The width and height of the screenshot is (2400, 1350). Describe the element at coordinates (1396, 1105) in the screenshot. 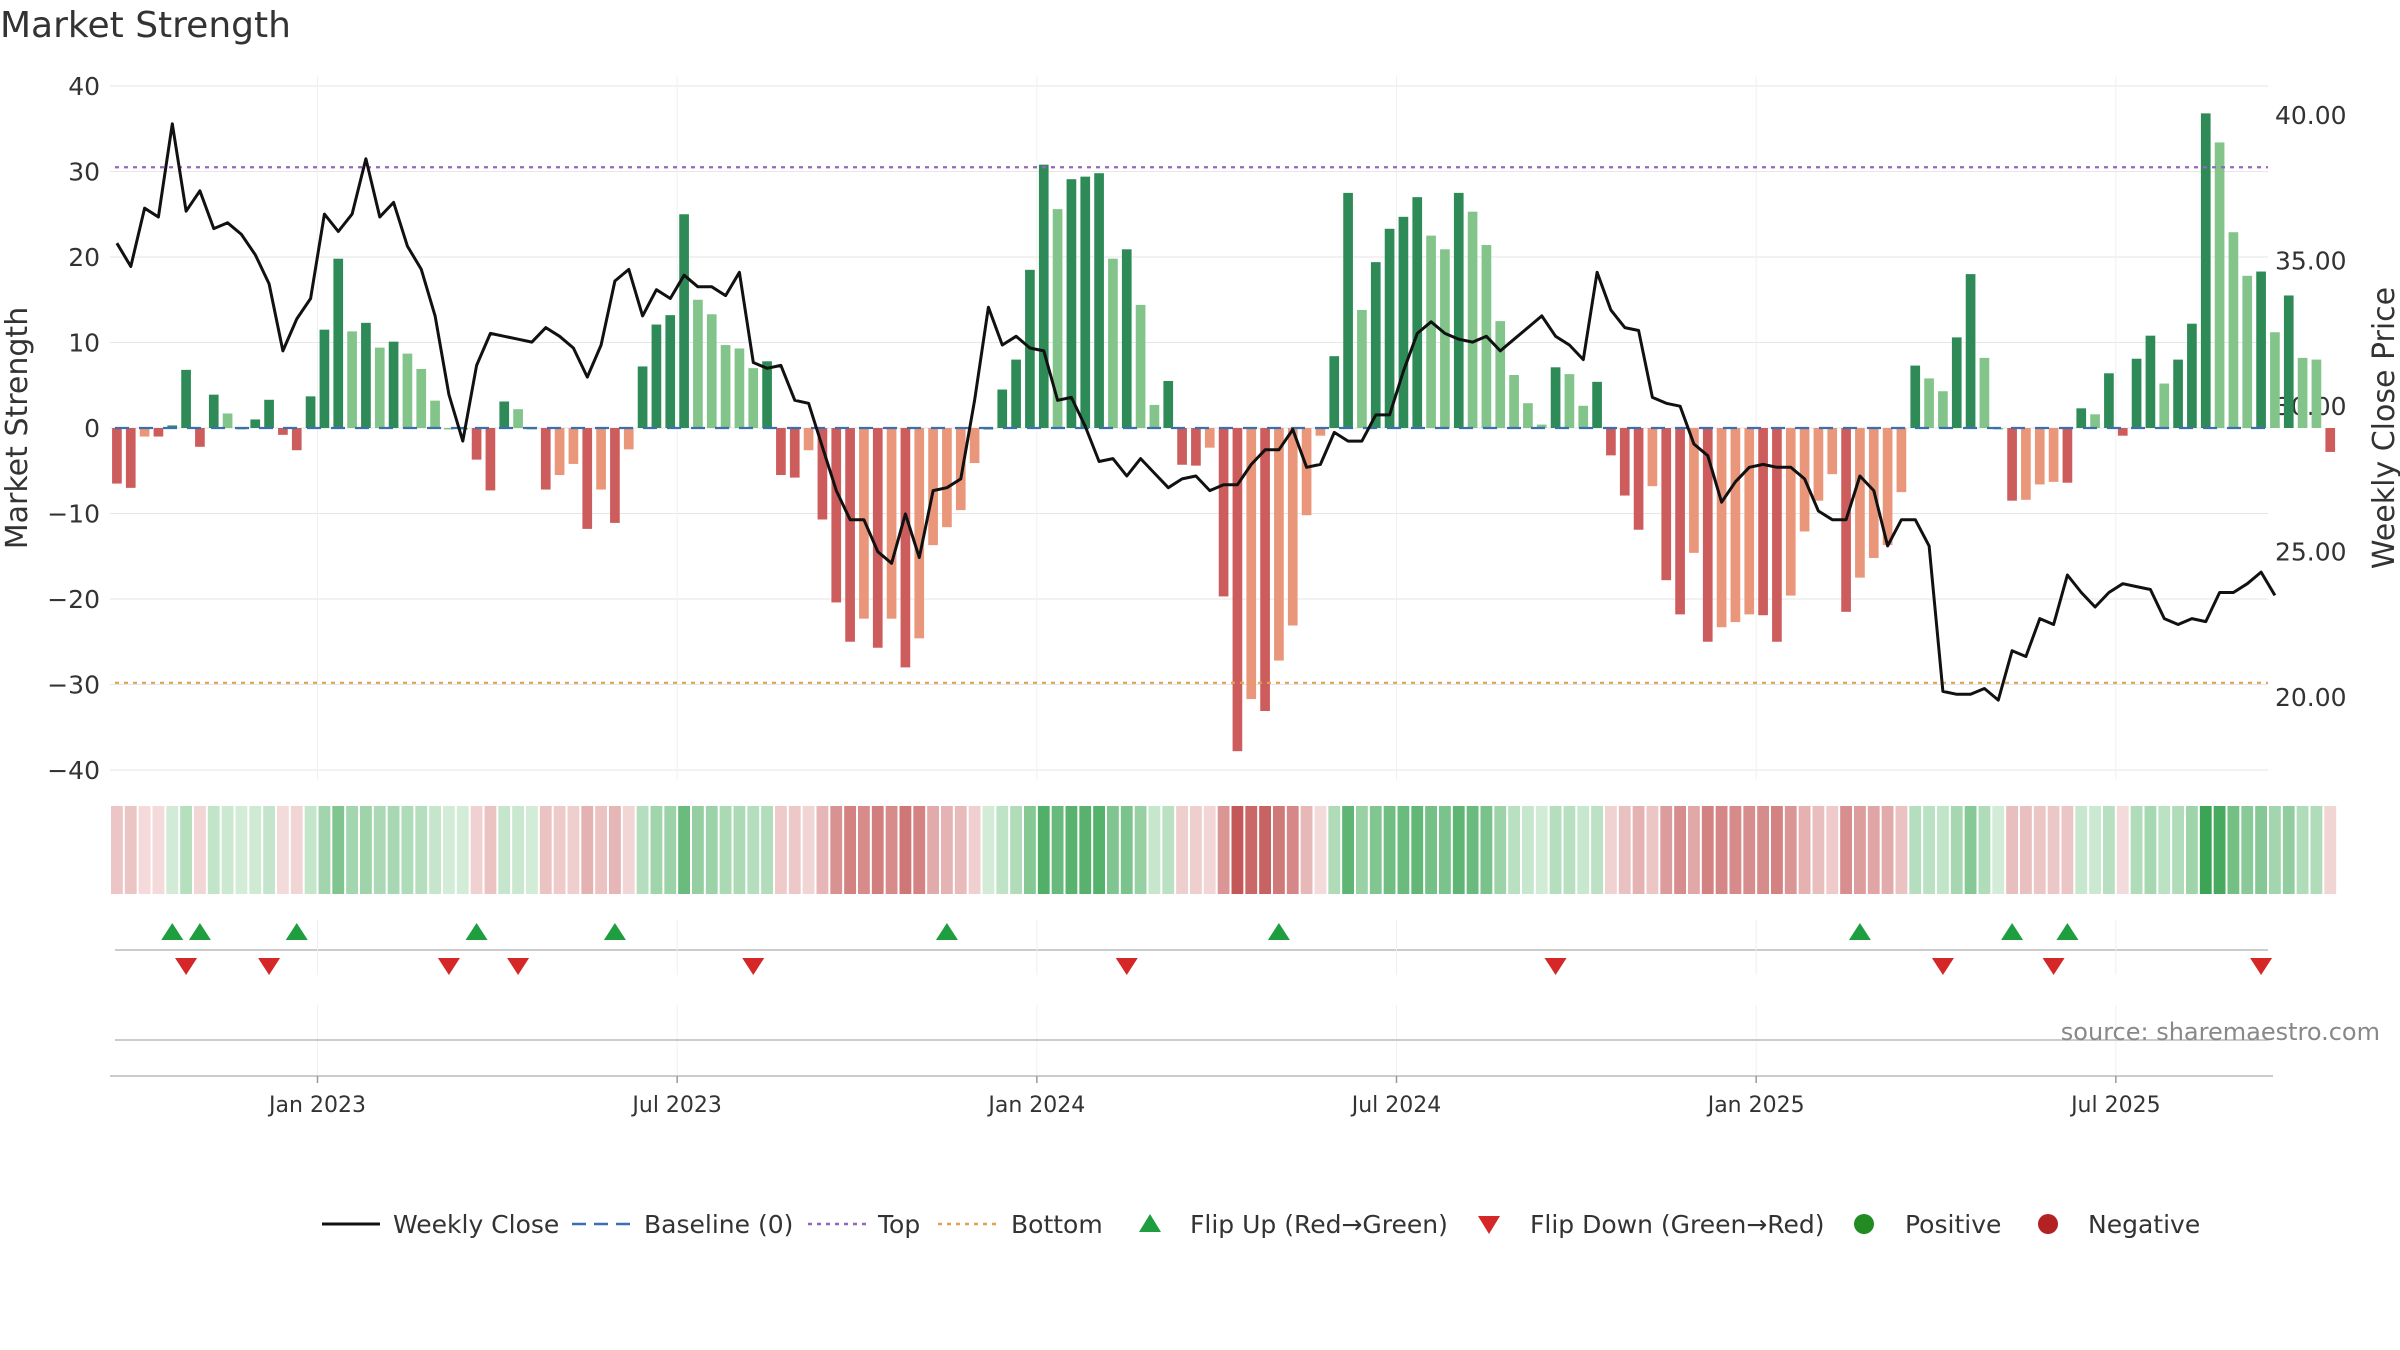

I see `x-tick-label: Jul 2024` at that location.